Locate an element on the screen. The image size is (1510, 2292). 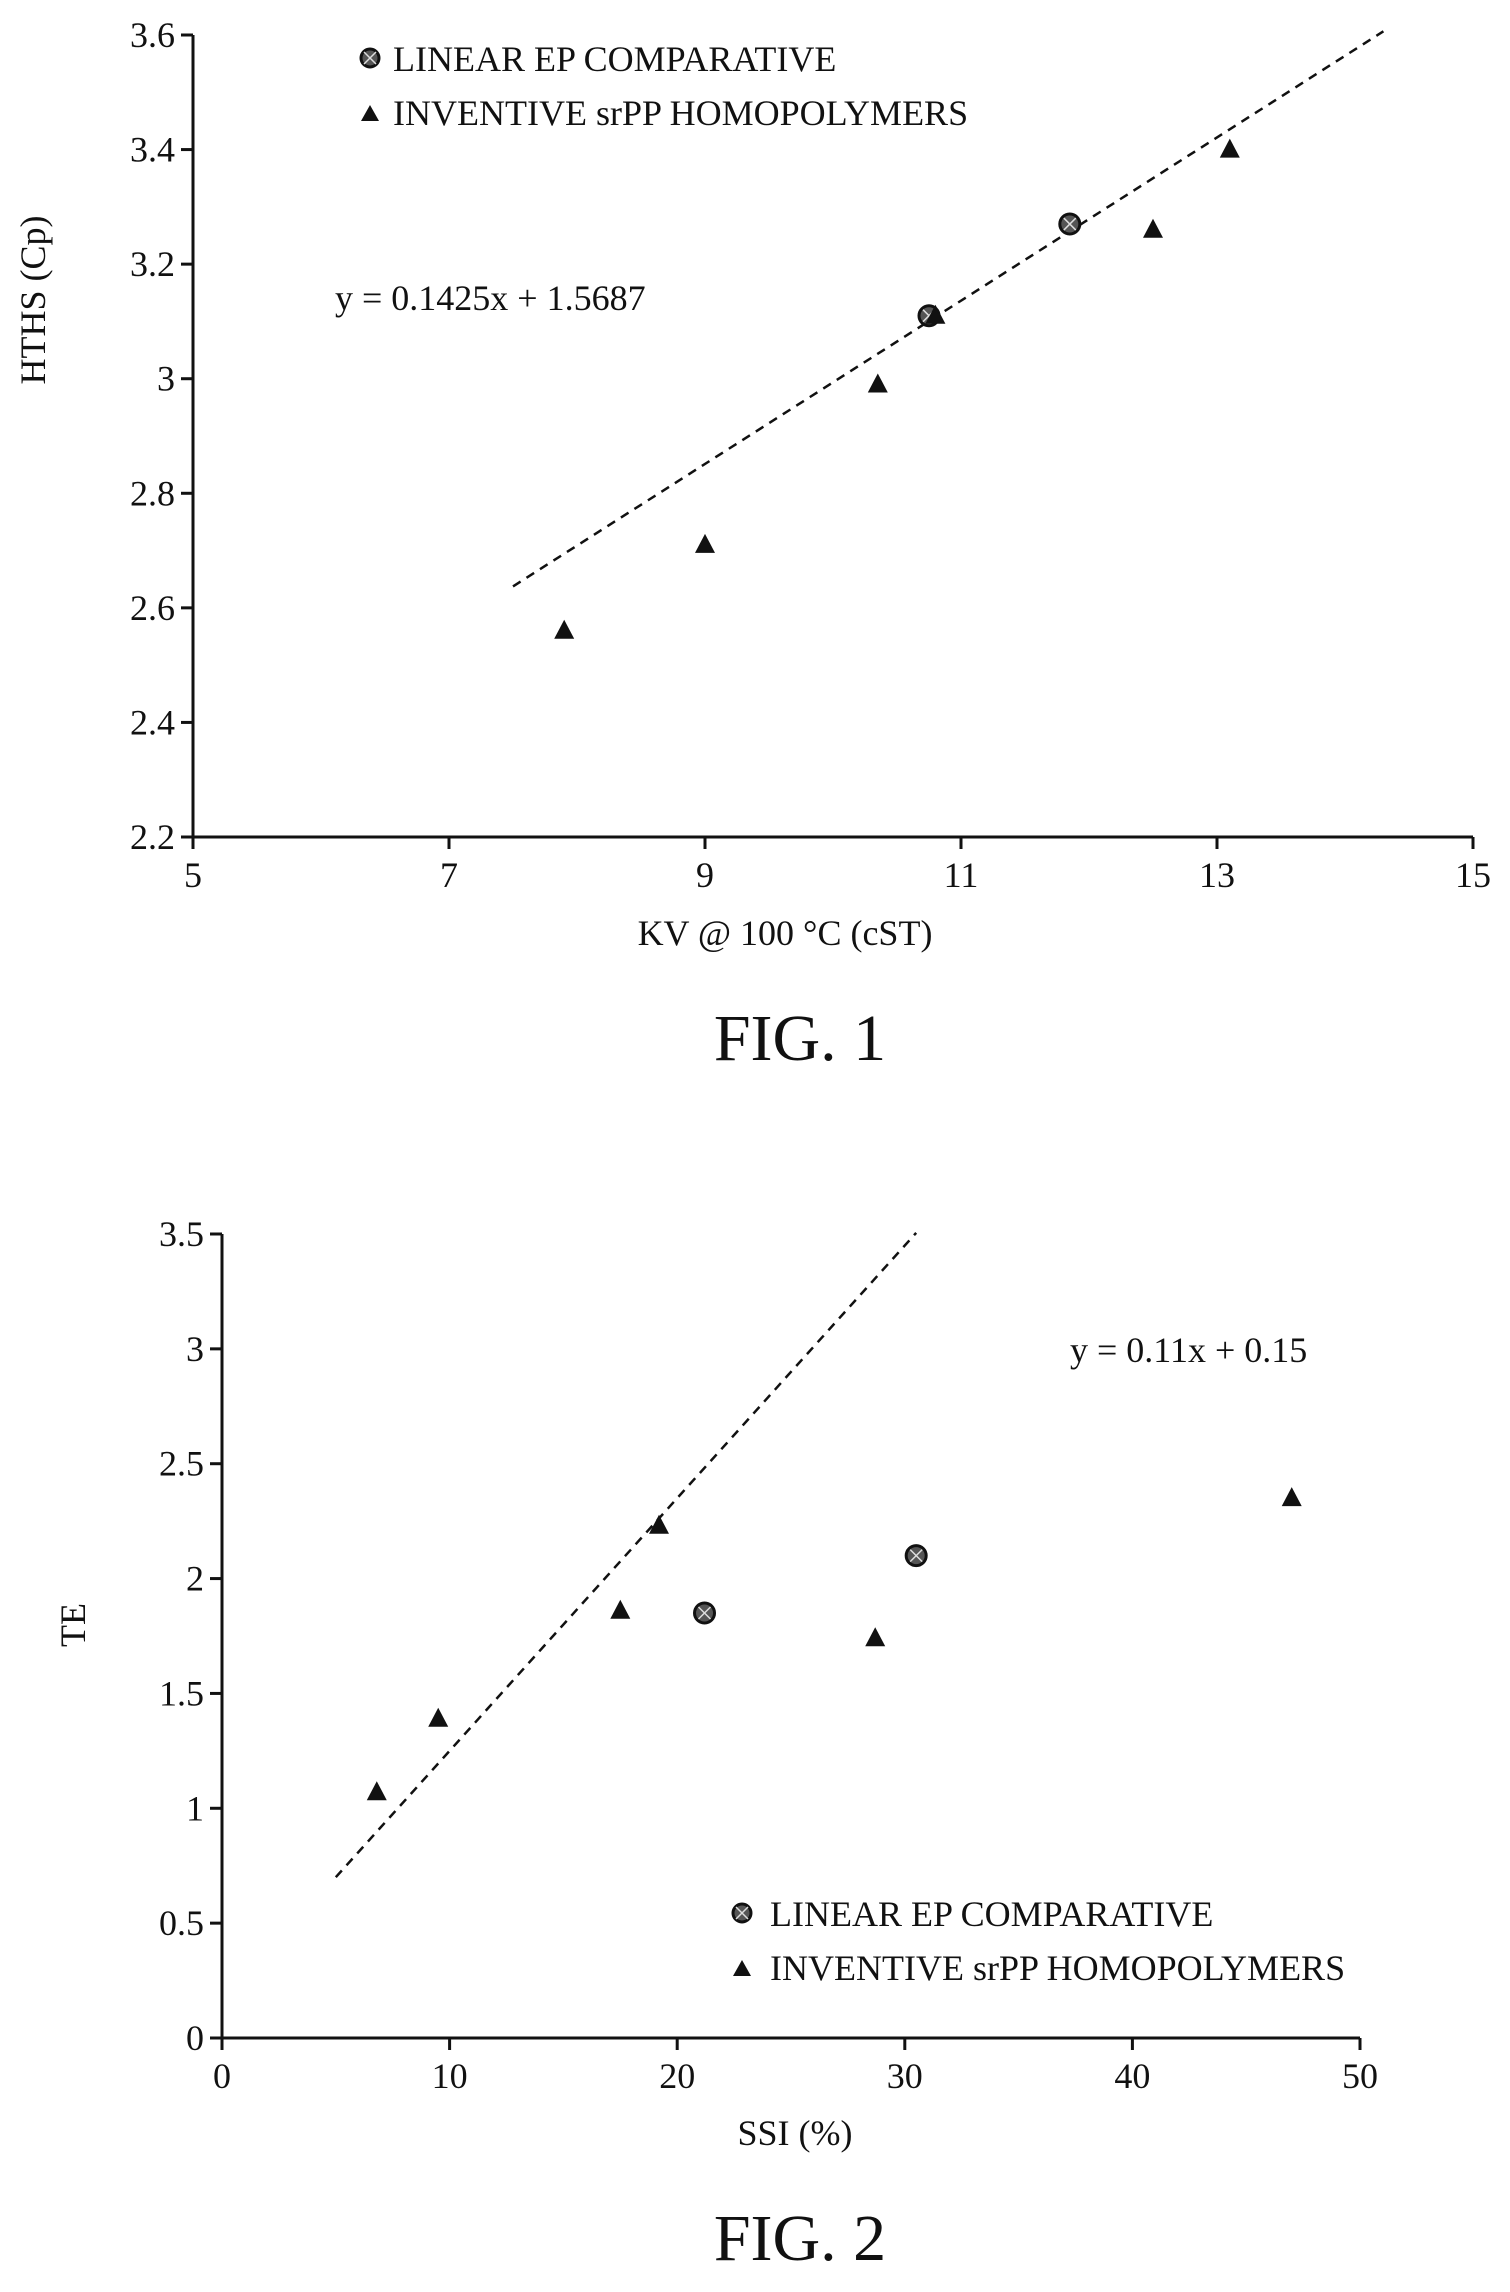
fig1-y-tick-label: 3 is located at coordinates (166, 379).